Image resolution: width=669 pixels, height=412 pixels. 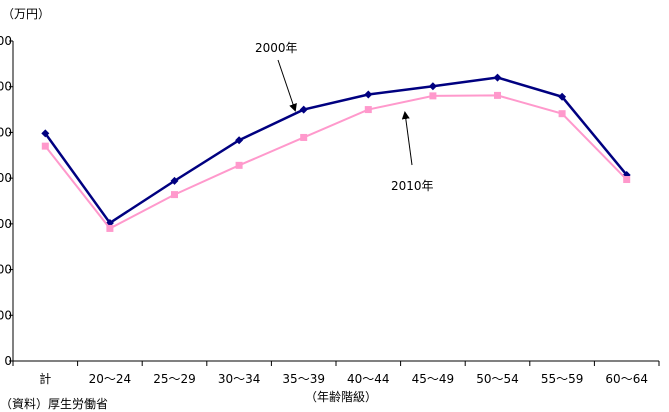 I want to click on x-tick-label: 60～64, so click(x=626, y=379).